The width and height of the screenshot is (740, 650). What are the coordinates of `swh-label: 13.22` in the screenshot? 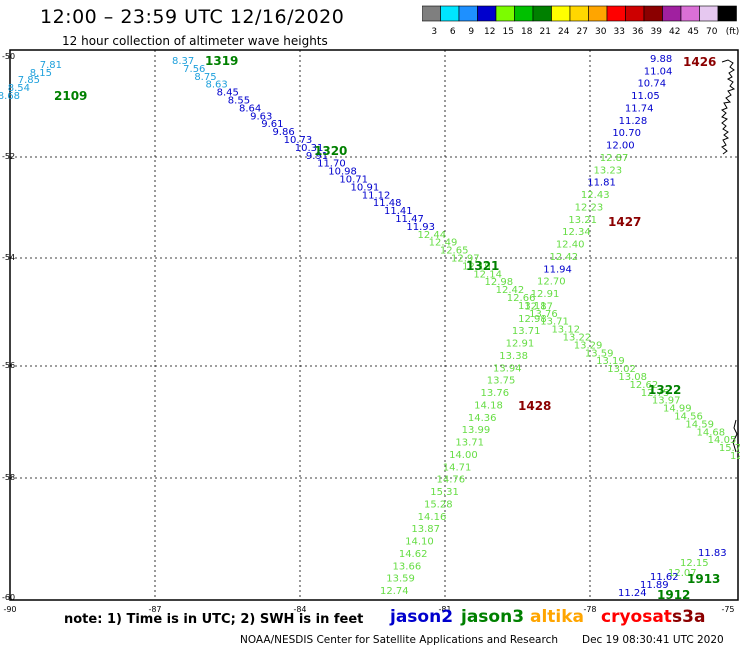 It's located at (577, 338).